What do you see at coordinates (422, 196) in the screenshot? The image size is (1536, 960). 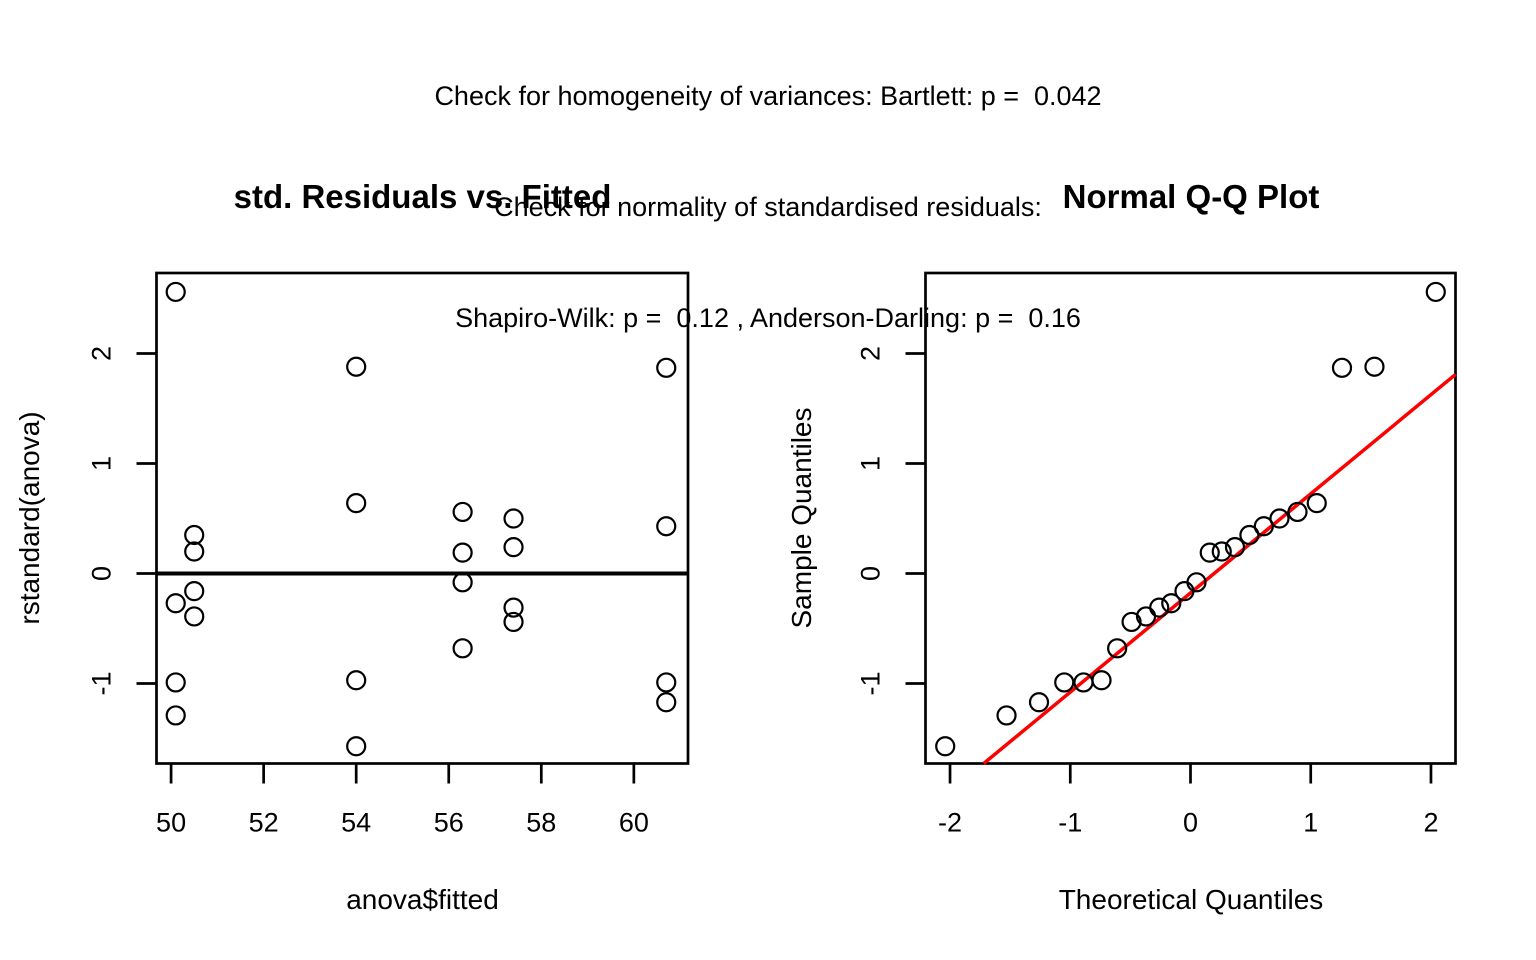 I see `residuals-plot-title: std. Residuals vs. Fitted` at bounding box center [422, 196].